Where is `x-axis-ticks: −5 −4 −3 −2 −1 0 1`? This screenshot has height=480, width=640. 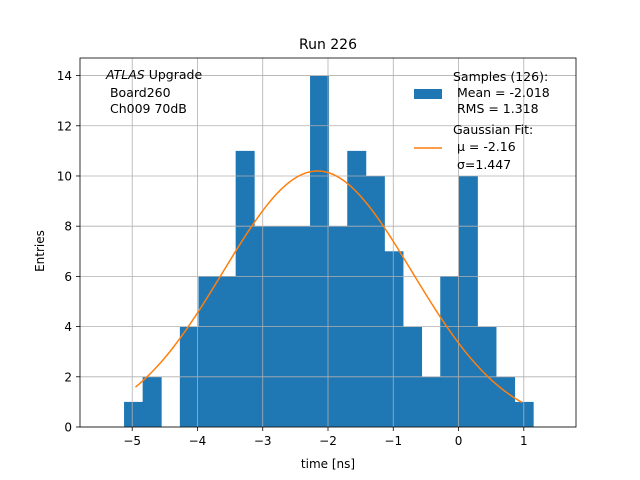 x-axis-ticks: −5 −4 −3 −2 −1 0 1 is located at coordinates (325, 437).